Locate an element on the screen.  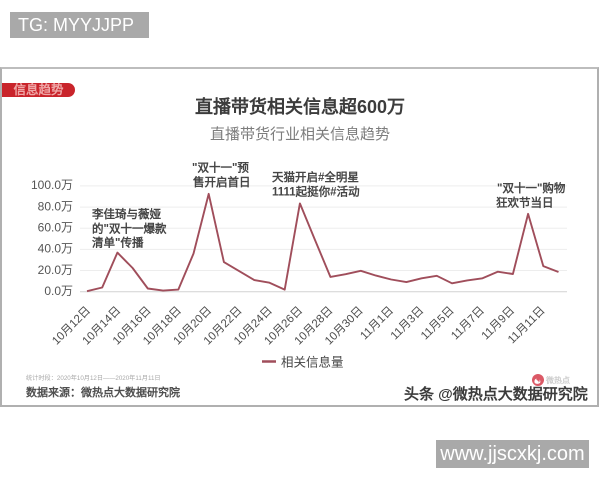
svg-text: "双十一"购物 is located at coordinates (531, 188).